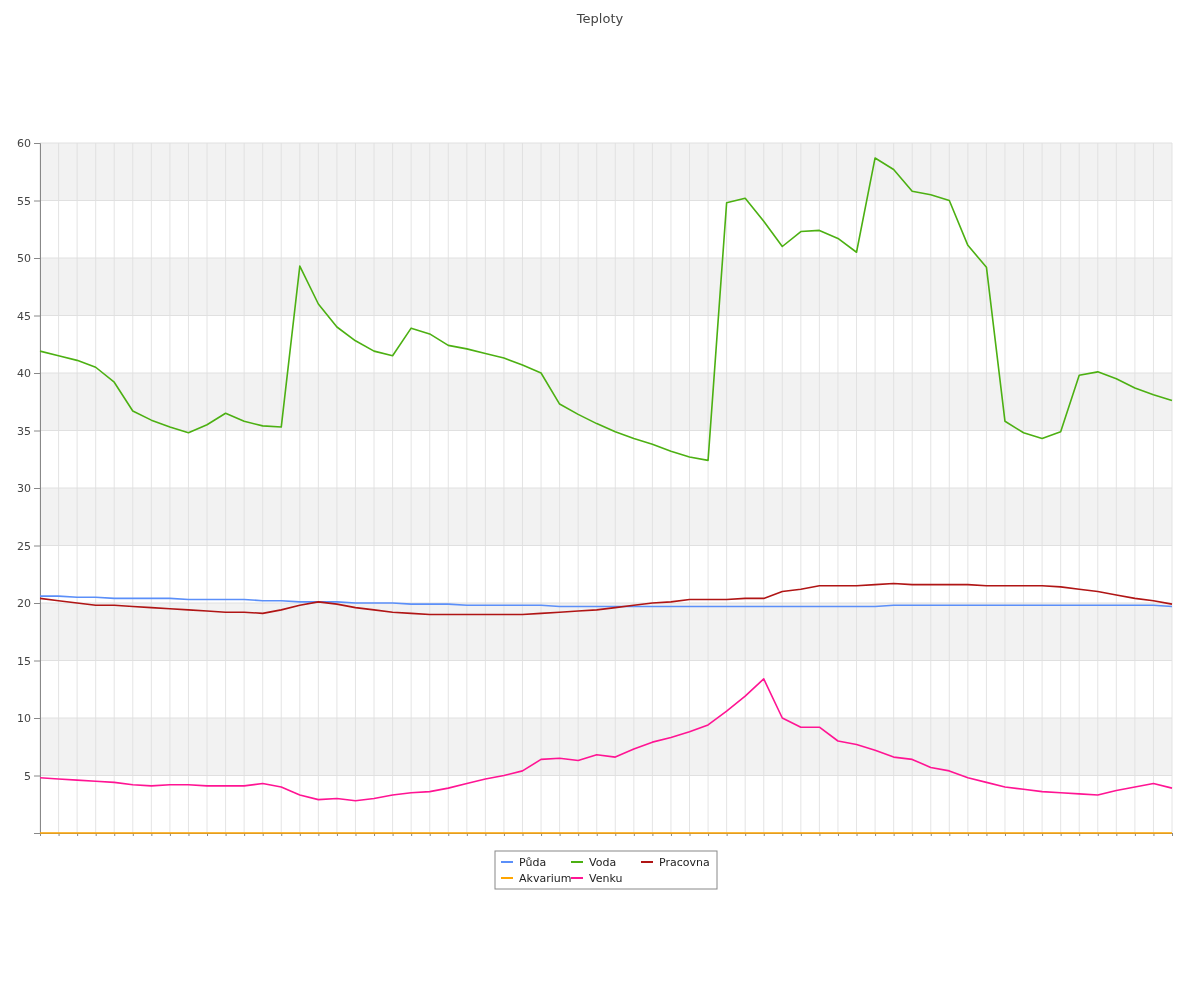  Describe the element at coordinates (24, 719) in the screenshot. I see `y-tick-label: 10` at that location.